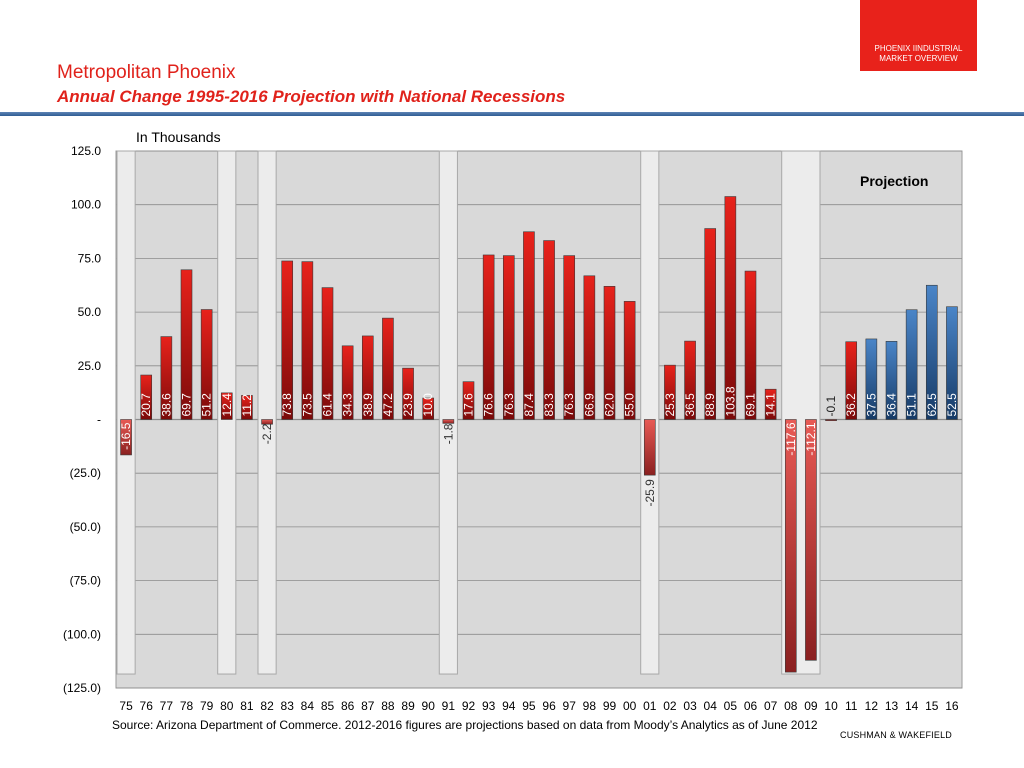 This screenshot has width=1024, height=768. I want to click on title-divider, so click(512, 114).